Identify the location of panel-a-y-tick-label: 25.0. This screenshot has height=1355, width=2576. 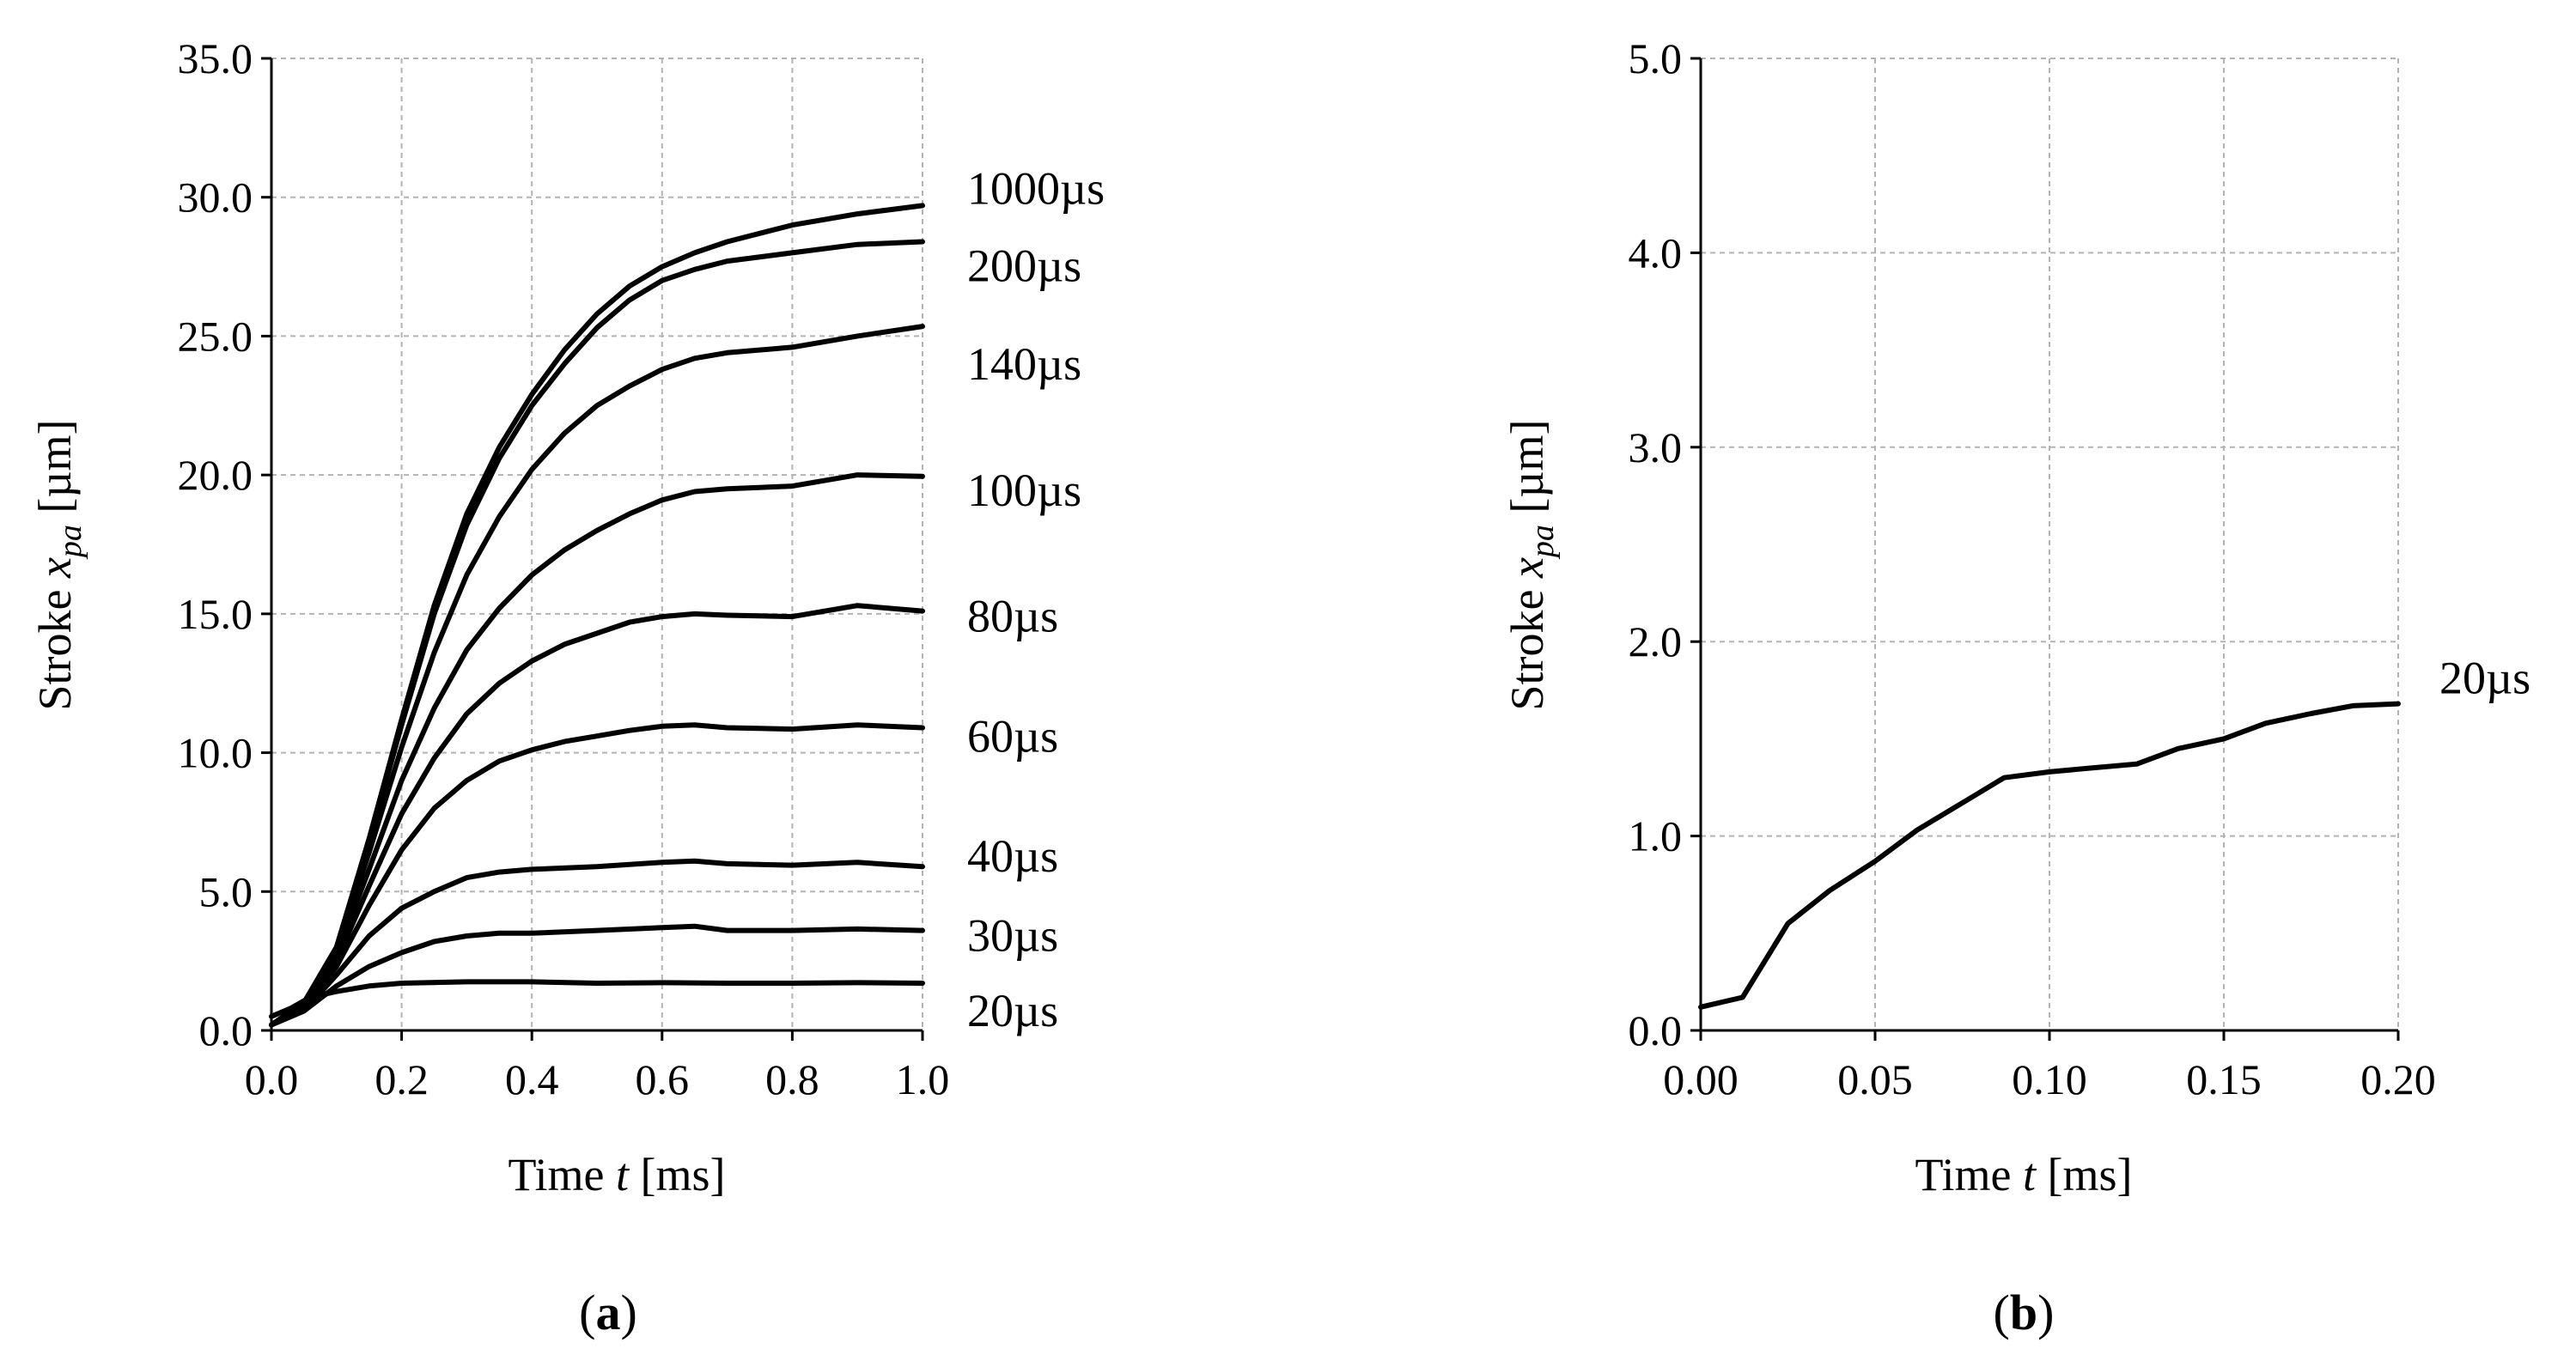
(215, 336).